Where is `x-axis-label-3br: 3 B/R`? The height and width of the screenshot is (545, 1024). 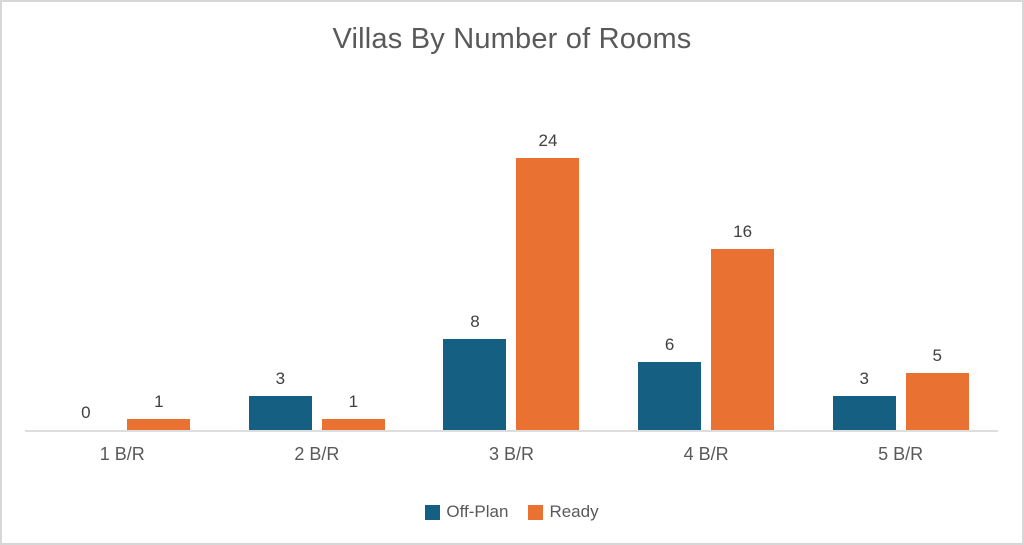
x-axis-label-3br: 3 B/R is located at coordinates (511, 454).